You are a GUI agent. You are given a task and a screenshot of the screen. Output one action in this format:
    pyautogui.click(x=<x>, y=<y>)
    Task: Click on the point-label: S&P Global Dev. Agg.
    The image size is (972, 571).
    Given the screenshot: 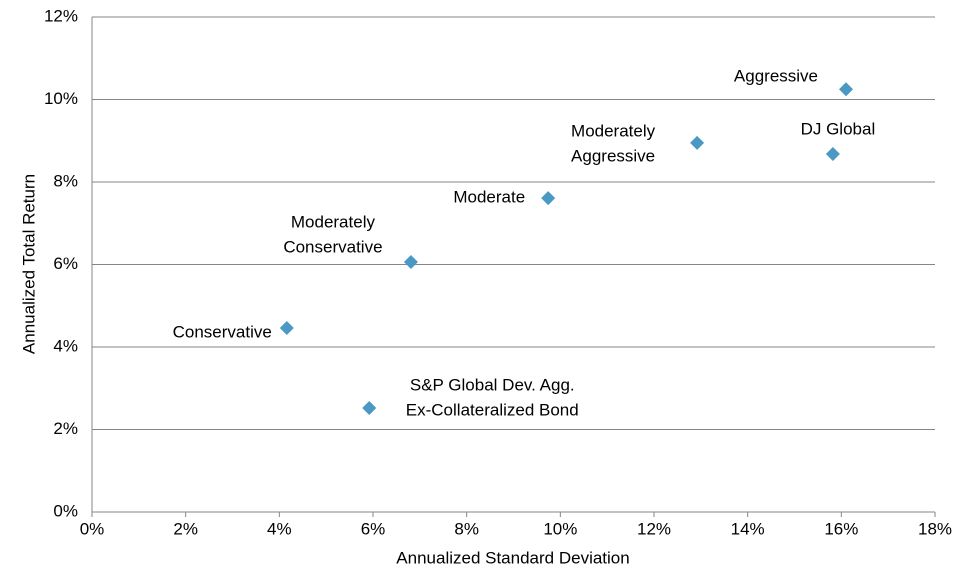 What is the action you would take?
    pyautogui.click(x=492, y=385)
    